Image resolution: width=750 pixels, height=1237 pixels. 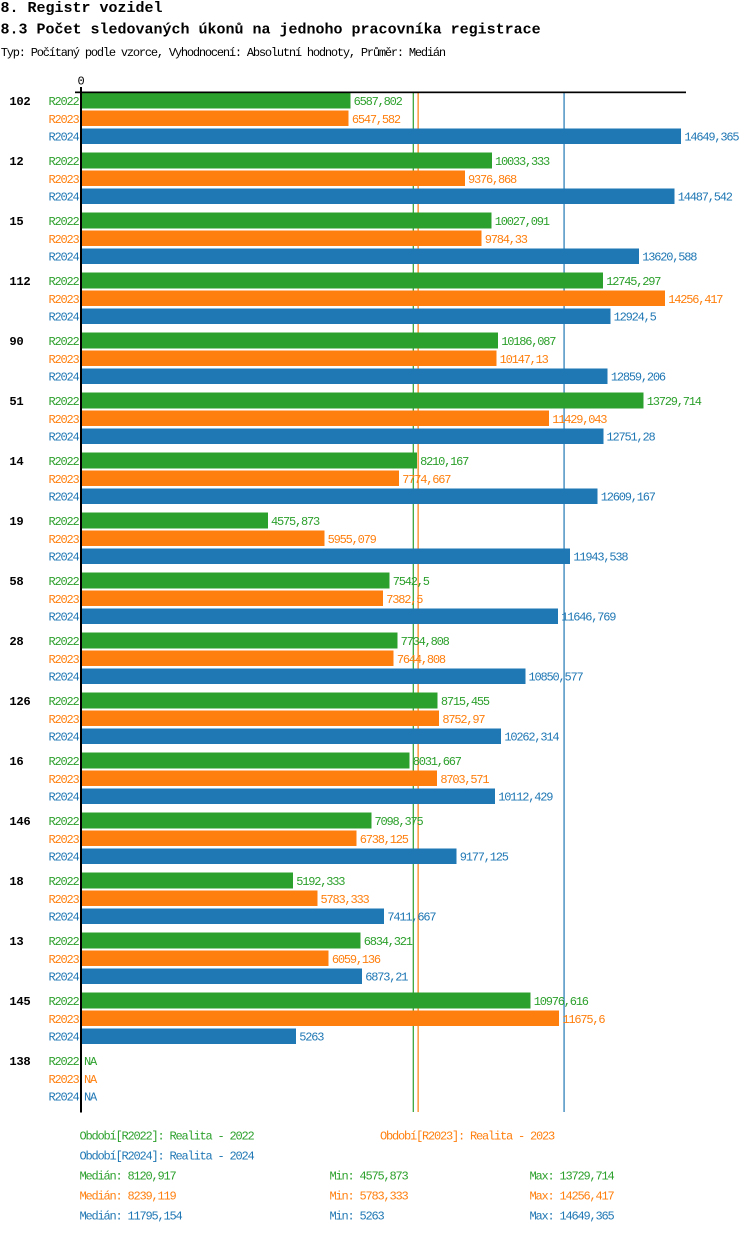 What do you see at coordinates (399, 822) in the screenshot?
I see `svg-text: 7098,375` at bounding box center [399, 822].